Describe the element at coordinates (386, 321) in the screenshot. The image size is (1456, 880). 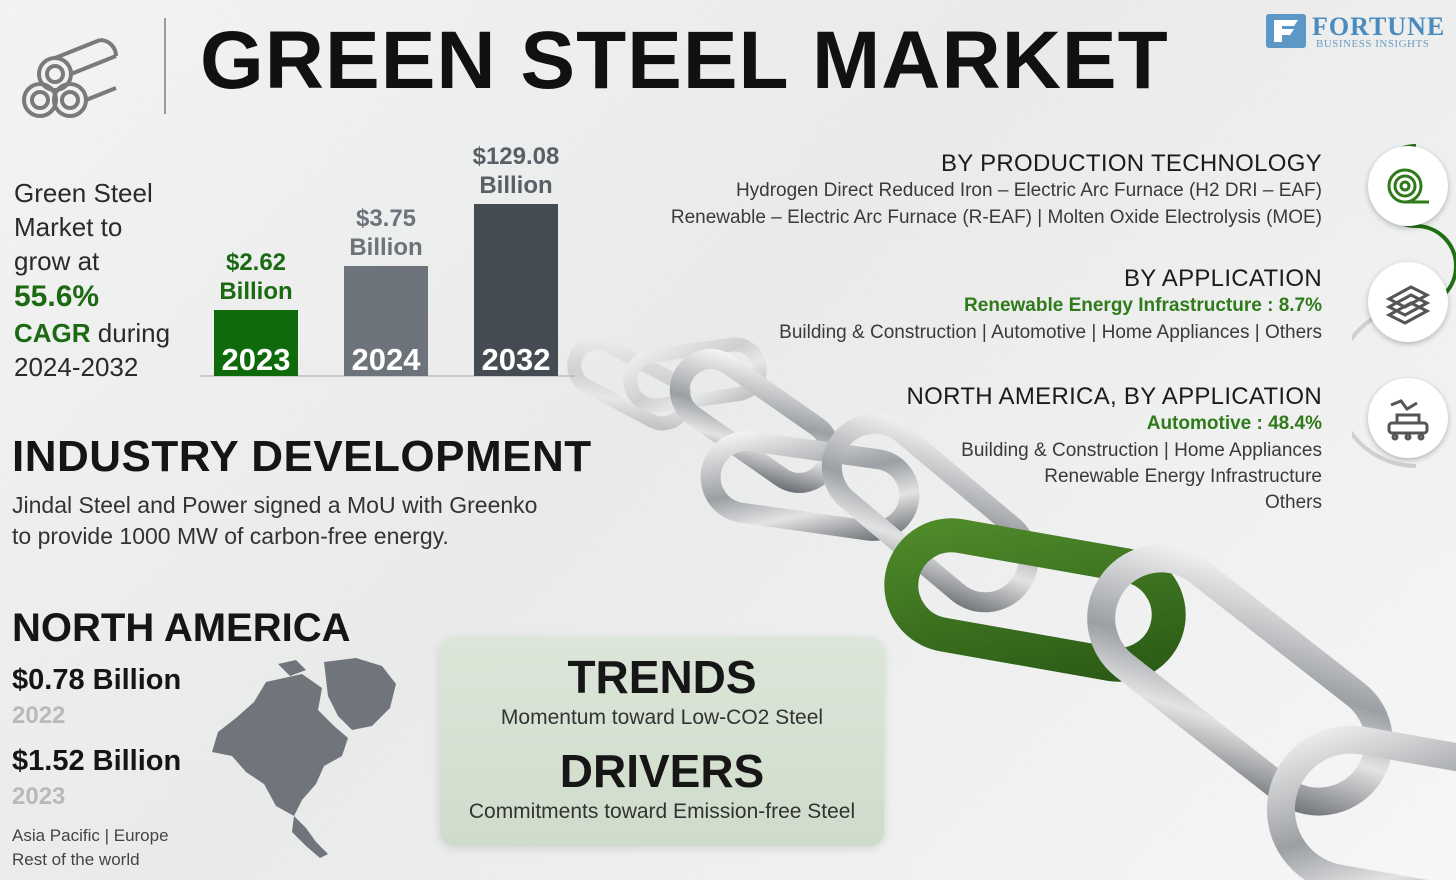
I see `bar-2024` at that location.